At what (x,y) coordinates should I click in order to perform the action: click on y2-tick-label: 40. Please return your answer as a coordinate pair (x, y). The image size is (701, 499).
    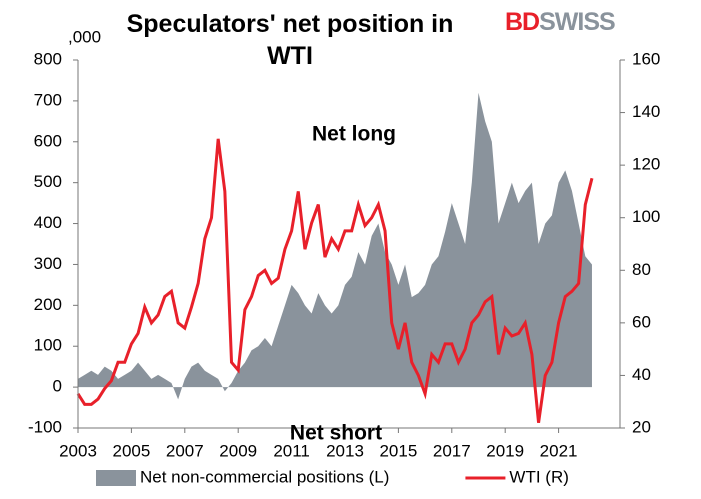
    Looking at the image, I should click on (641, 374).